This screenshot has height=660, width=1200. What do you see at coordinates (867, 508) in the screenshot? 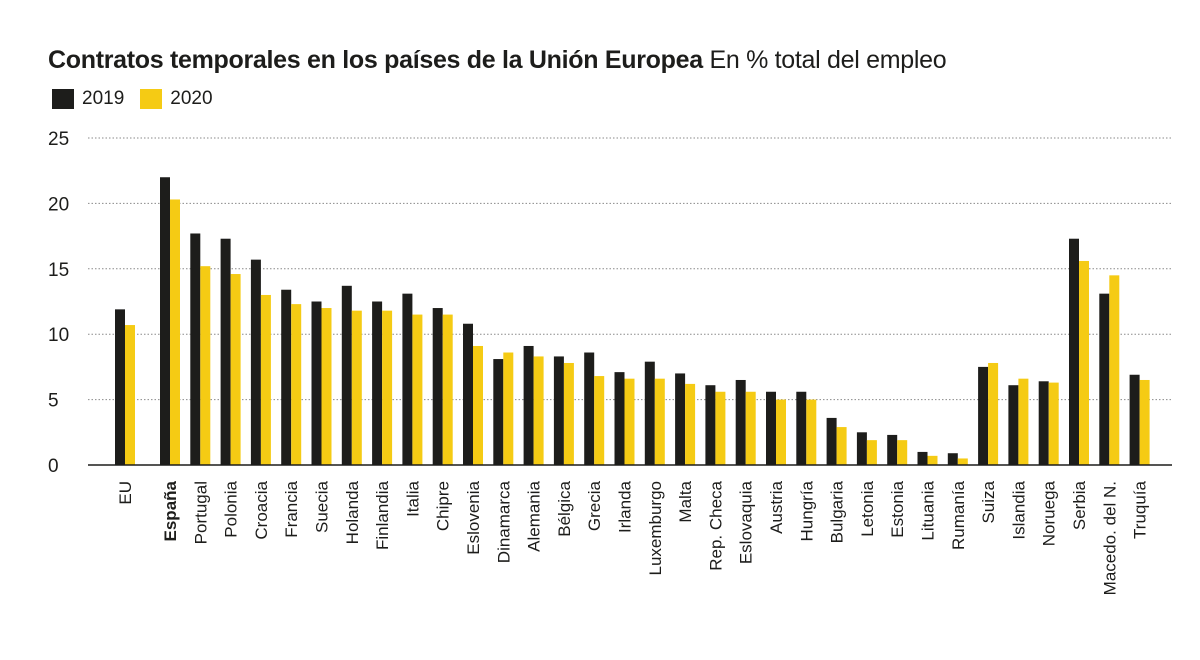
I see `x-tick-label-24: Letonia` at bounding box center [867, 508].